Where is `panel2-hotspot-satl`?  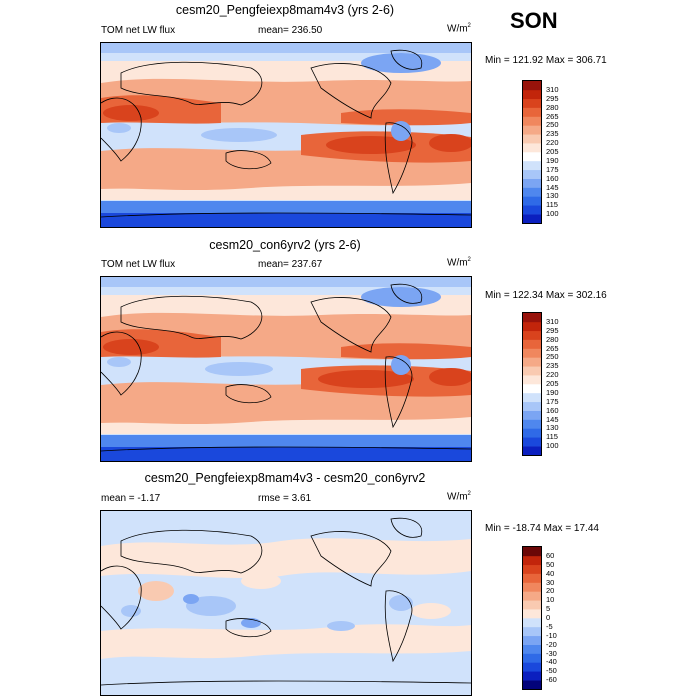
panel2-hotspot-satl is located at coordinates (450, 377).